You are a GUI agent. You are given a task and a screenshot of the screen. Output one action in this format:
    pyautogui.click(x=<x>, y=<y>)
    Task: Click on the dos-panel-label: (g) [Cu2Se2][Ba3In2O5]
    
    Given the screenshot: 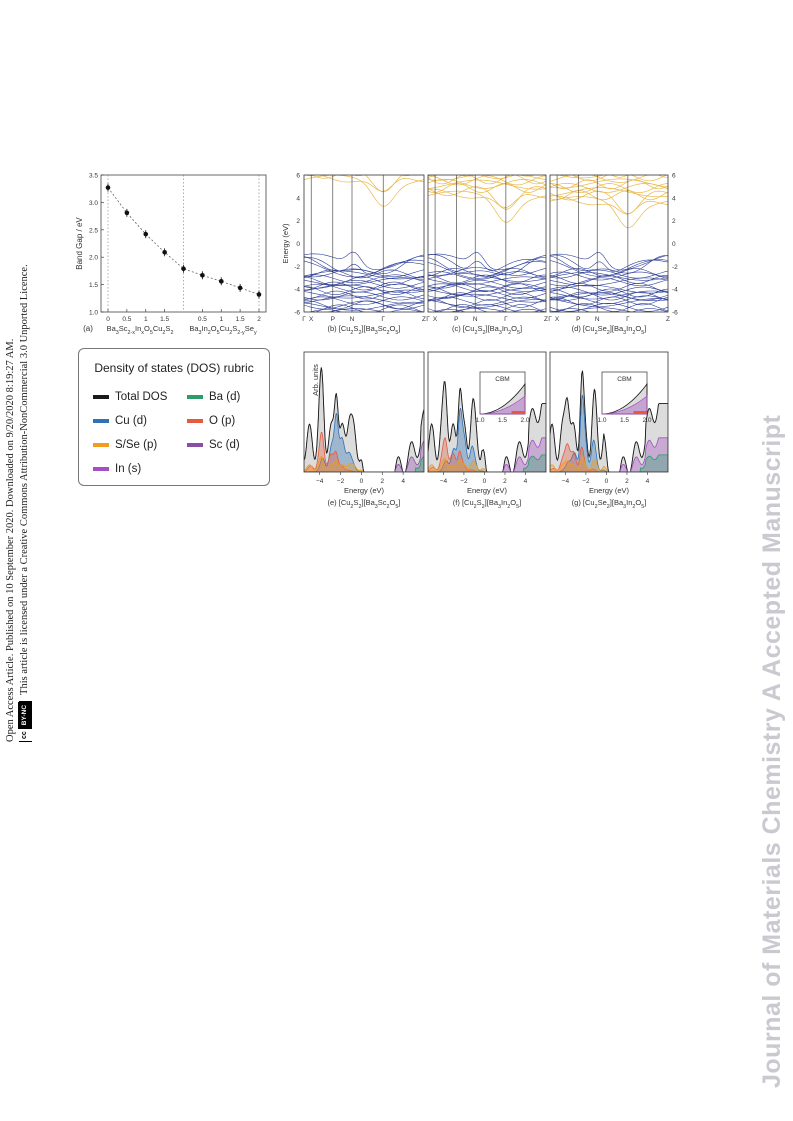 What is the action you would take?
    pyautogui.click(x=609, y=504)
    